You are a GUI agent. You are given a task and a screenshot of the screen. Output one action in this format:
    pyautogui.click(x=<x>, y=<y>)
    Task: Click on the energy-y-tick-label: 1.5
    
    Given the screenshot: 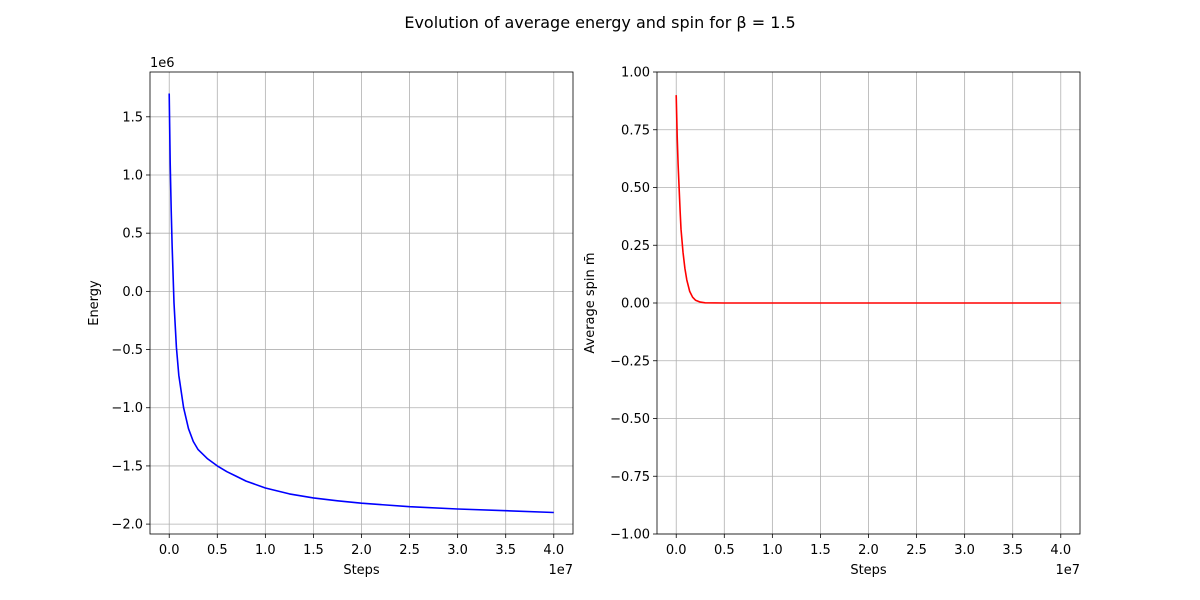 What is the action you would take?
    pyautogui.click(x=132, y=117)
    